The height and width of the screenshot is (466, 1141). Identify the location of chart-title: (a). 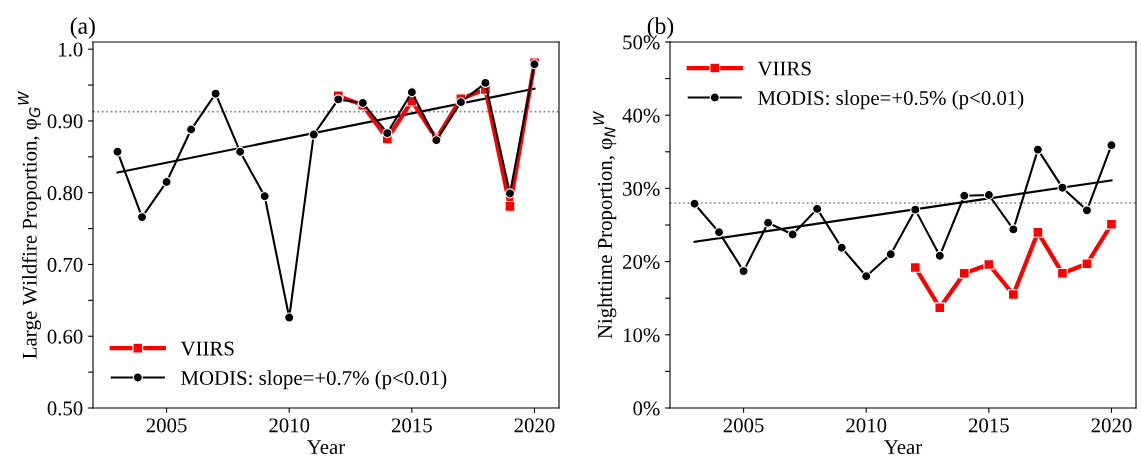
(82, 28).